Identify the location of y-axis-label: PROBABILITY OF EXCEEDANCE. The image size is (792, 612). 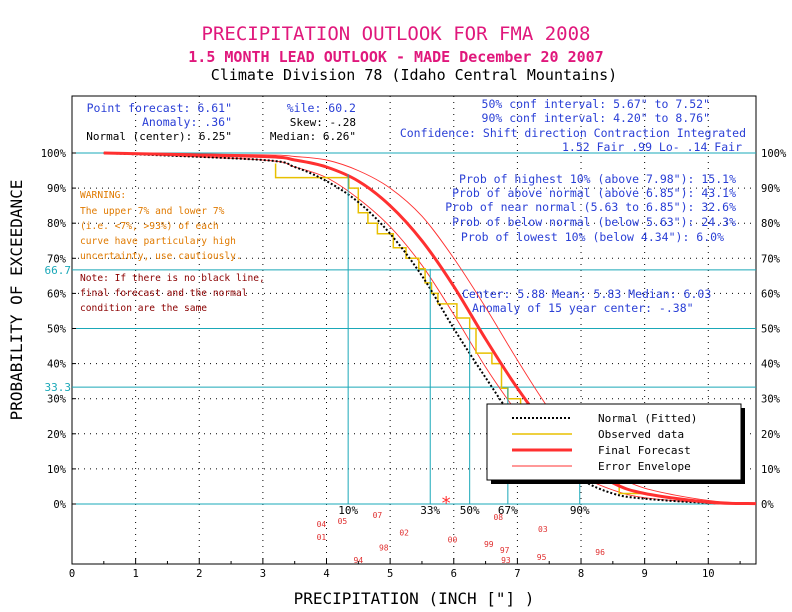
(16, 300).